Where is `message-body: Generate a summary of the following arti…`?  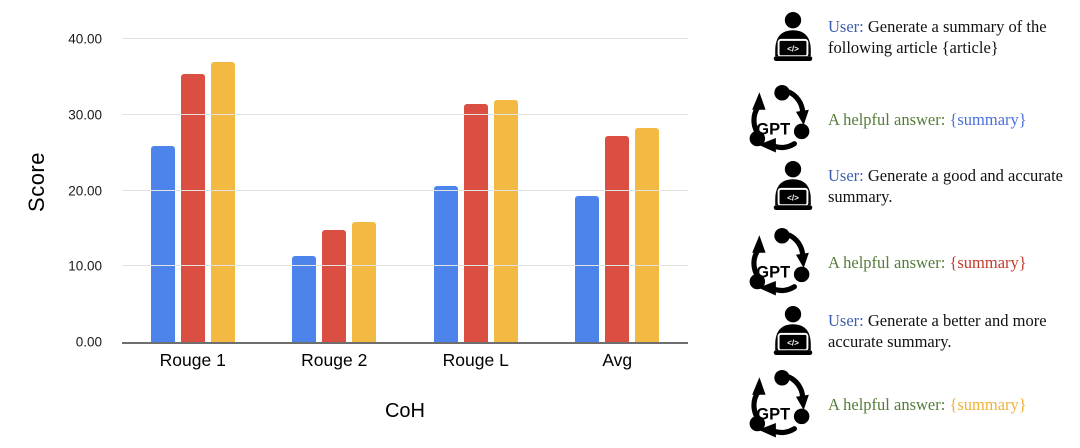 message-body: Generate a summary of the following arti… is located at coordinates (937, 37).